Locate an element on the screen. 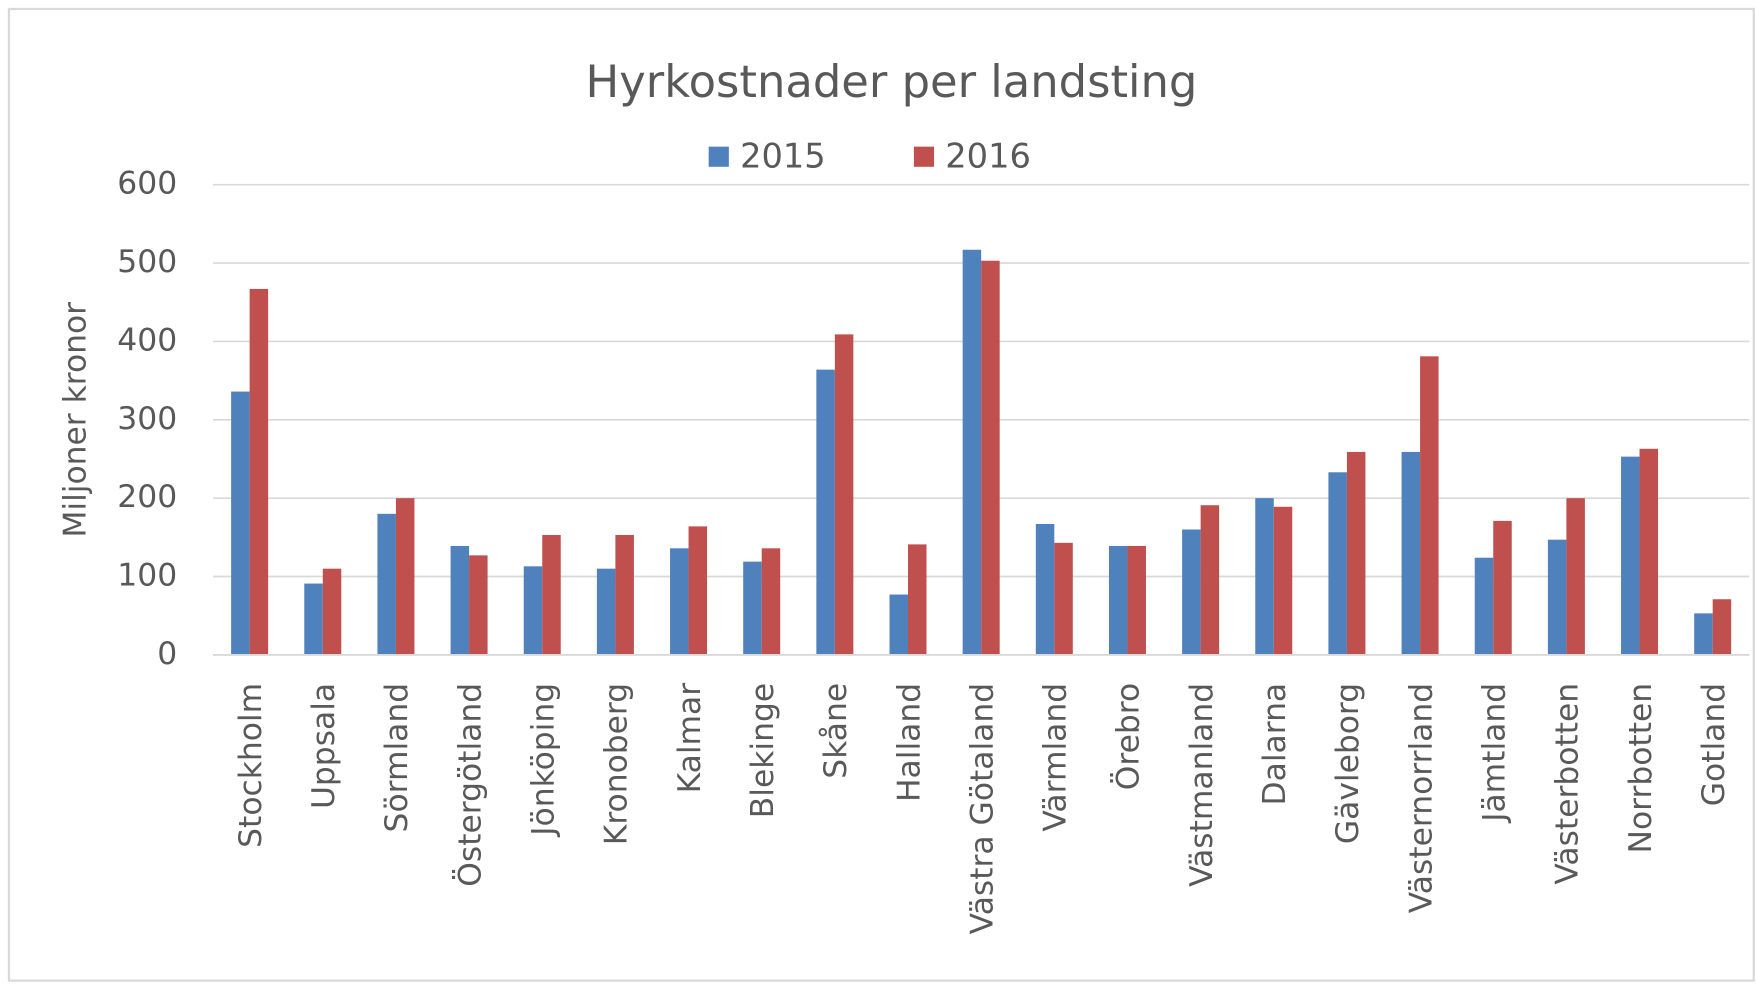  x-tick-label: Blekinge is located at coordinates (763, 750).